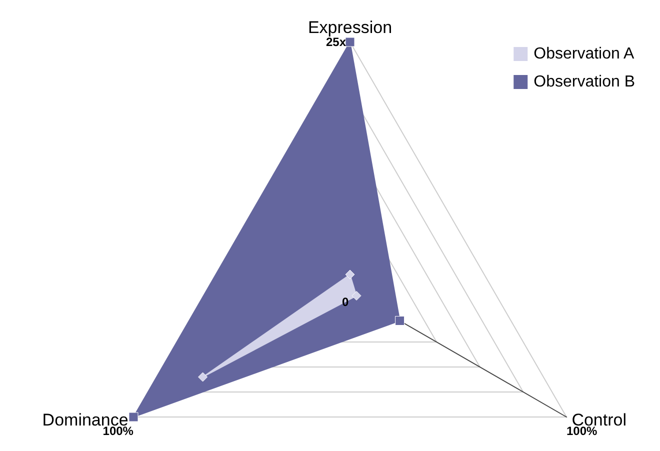 The height and width of the screenshot is (451, 660). I want to click on text: 25x, so click(336, 42).